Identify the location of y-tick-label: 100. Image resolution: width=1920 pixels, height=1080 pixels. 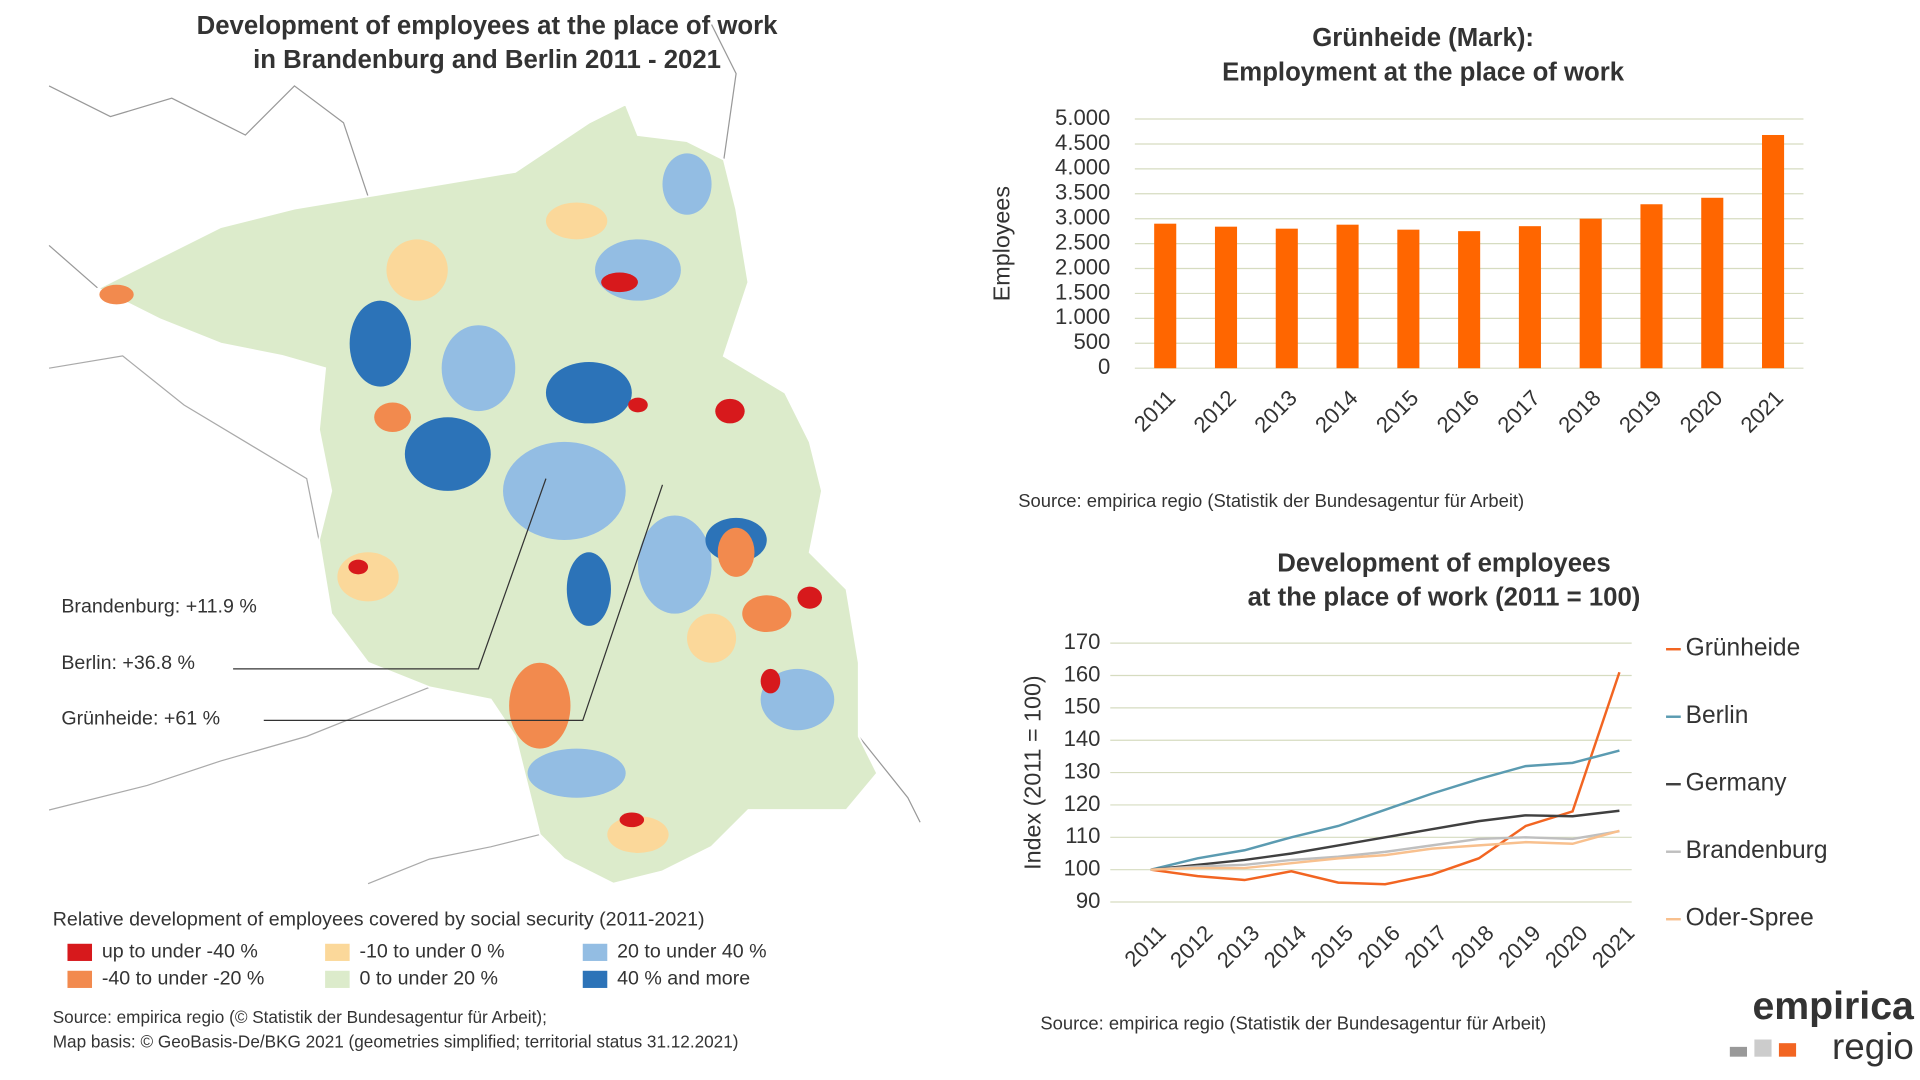
(1082, 868).